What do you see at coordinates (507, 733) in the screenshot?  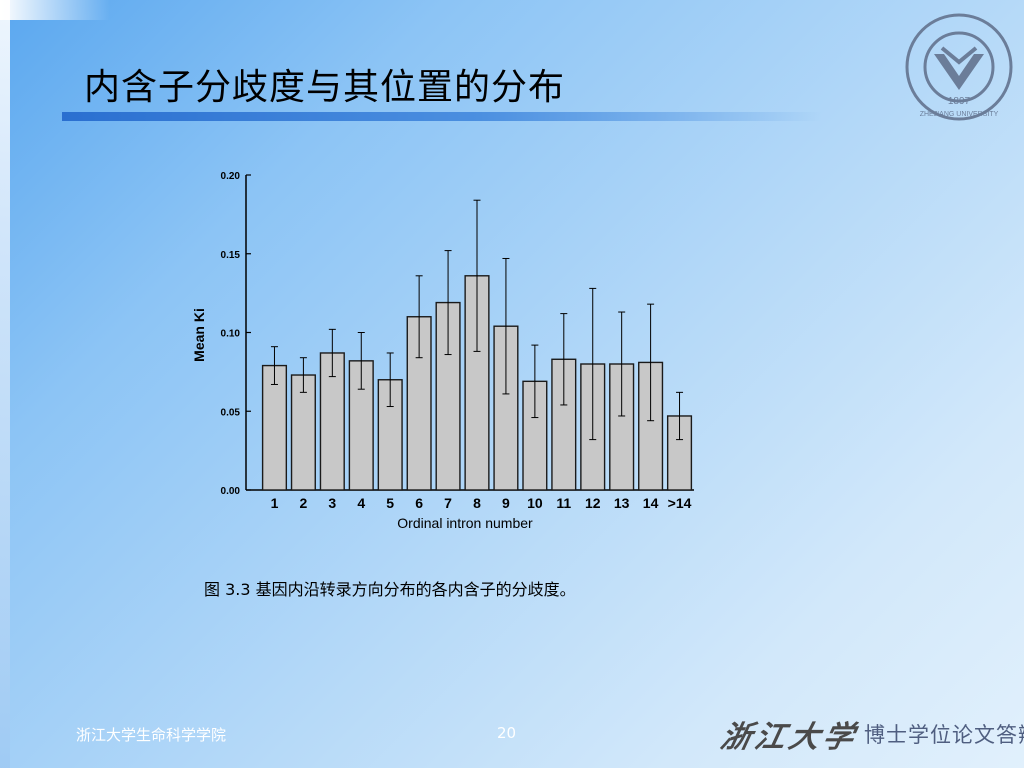 I see `page-number: 20` at bounding box center [507, 733].